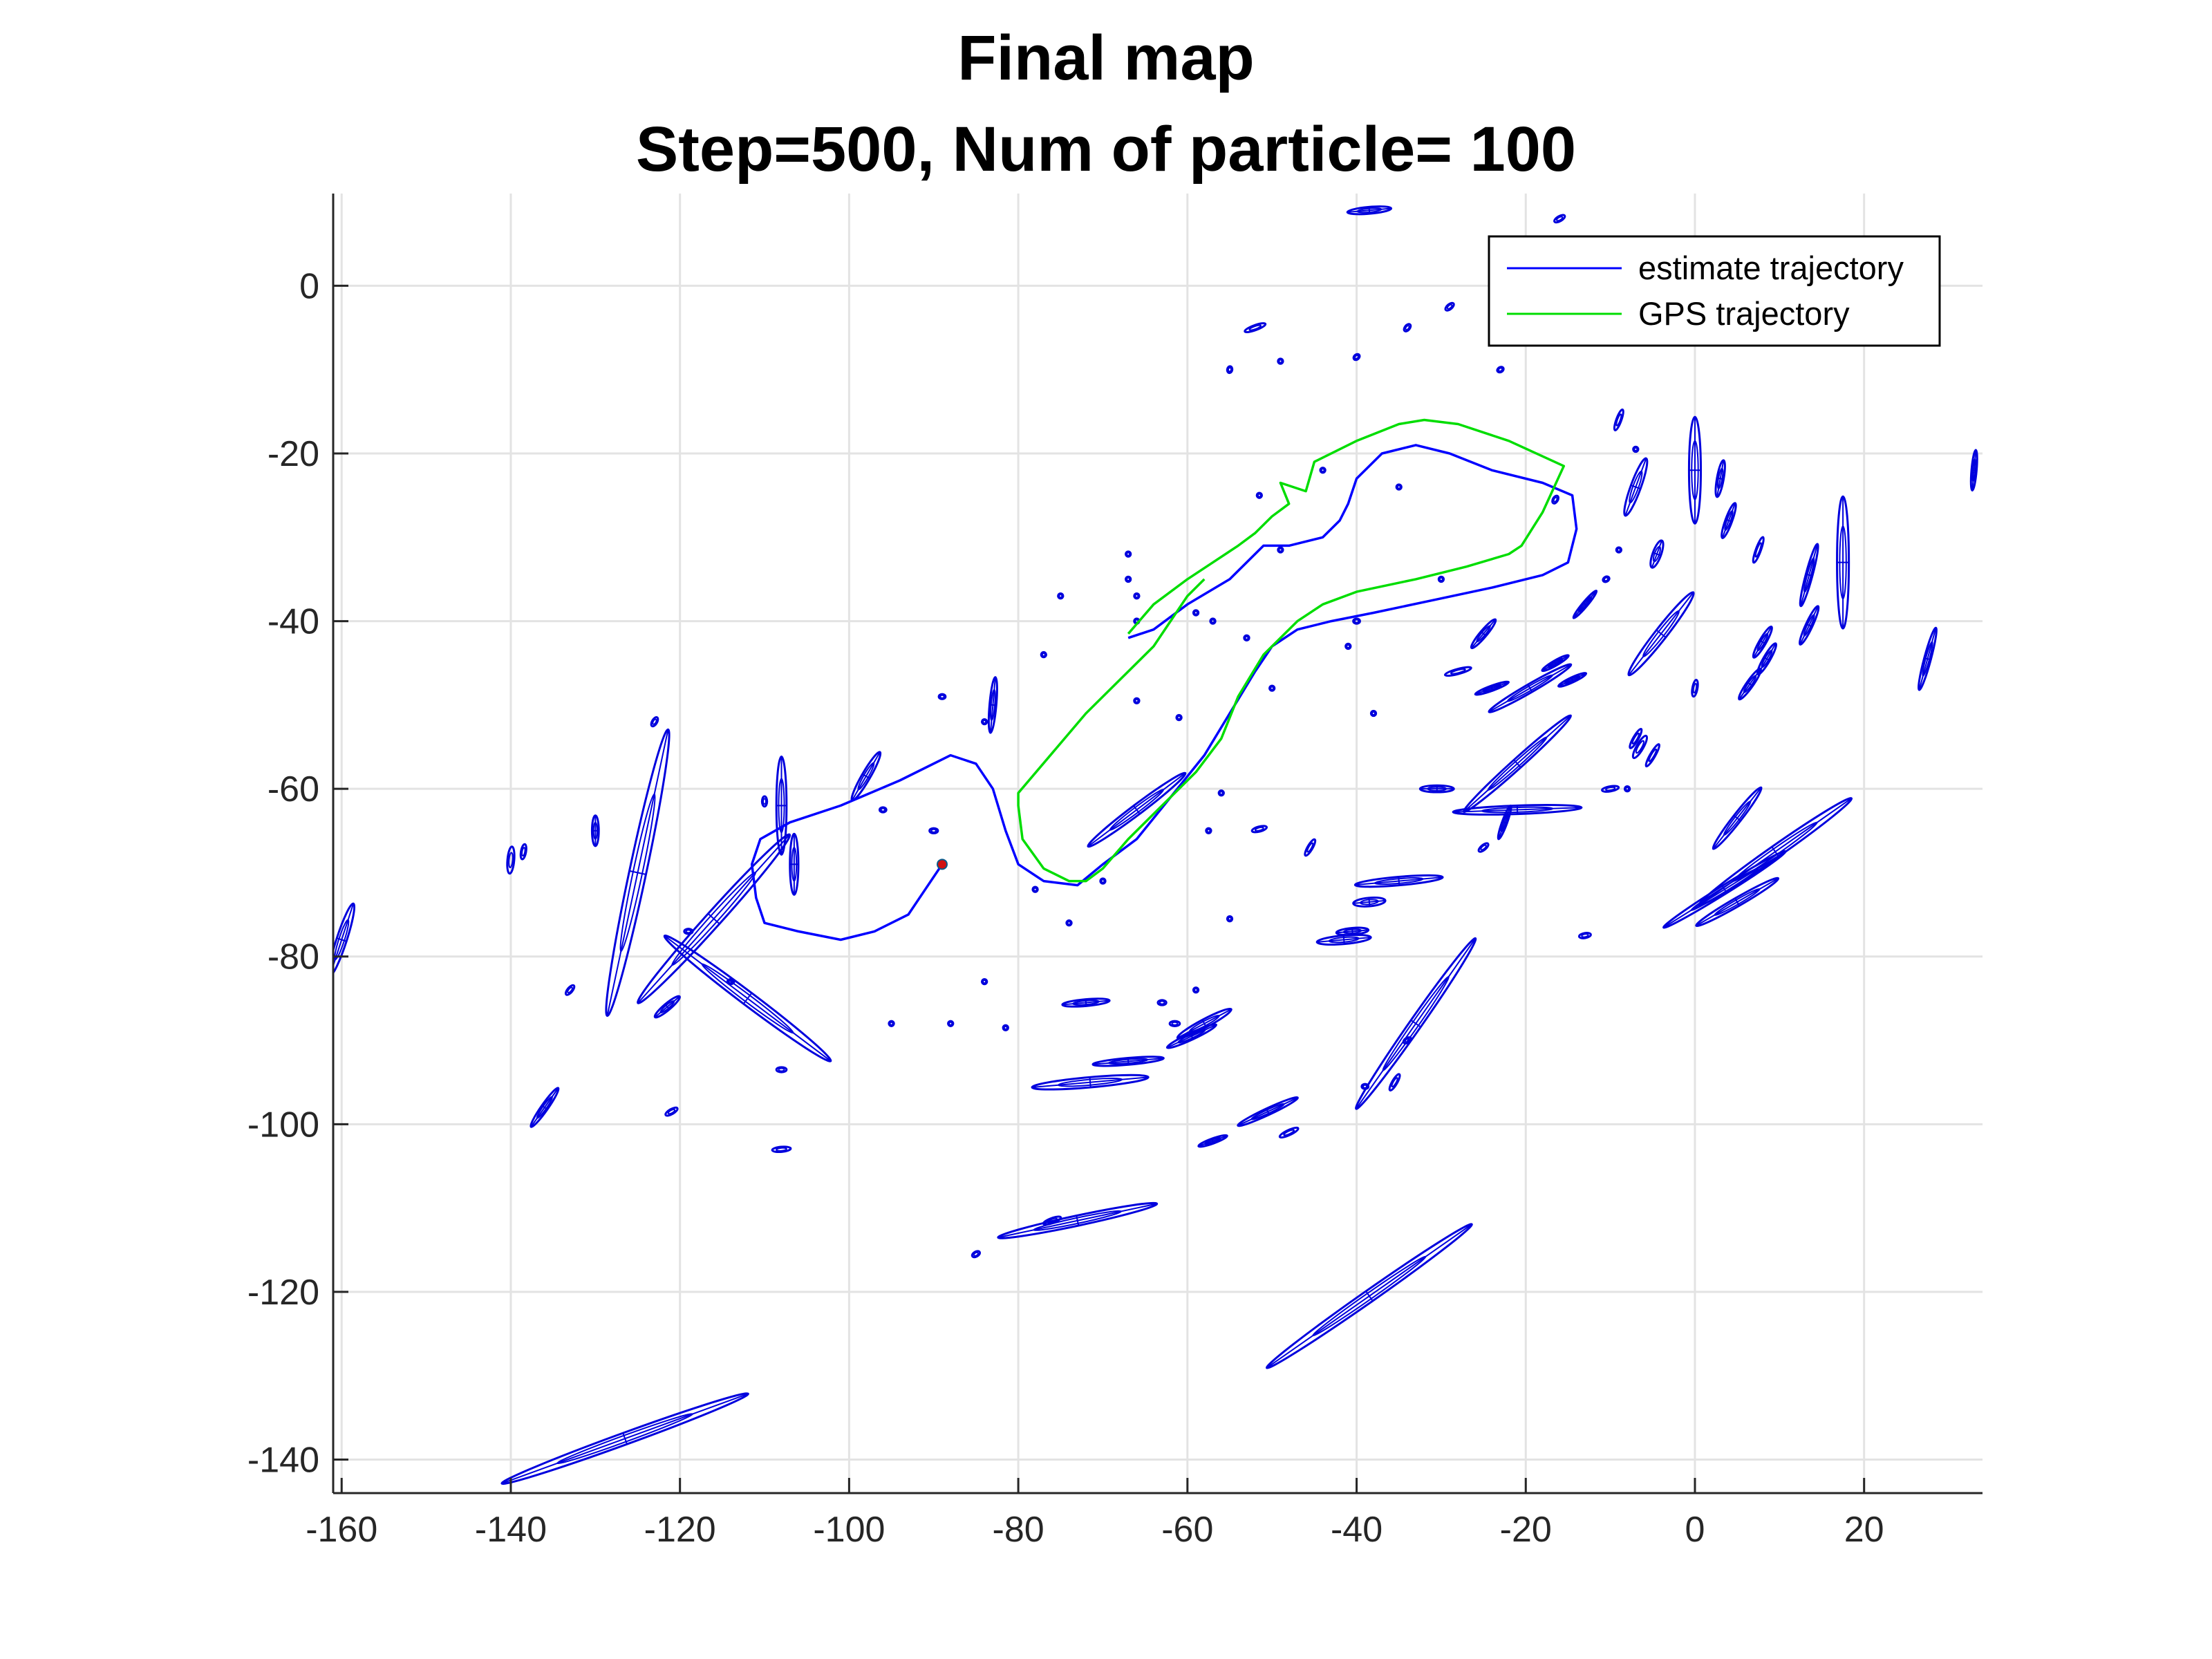 The height and width of the screenshot is (1659, 2212). Describe the element at coordinates (1864, 1530) in the screenshot. I see `x-tick-label: 20` at that location.